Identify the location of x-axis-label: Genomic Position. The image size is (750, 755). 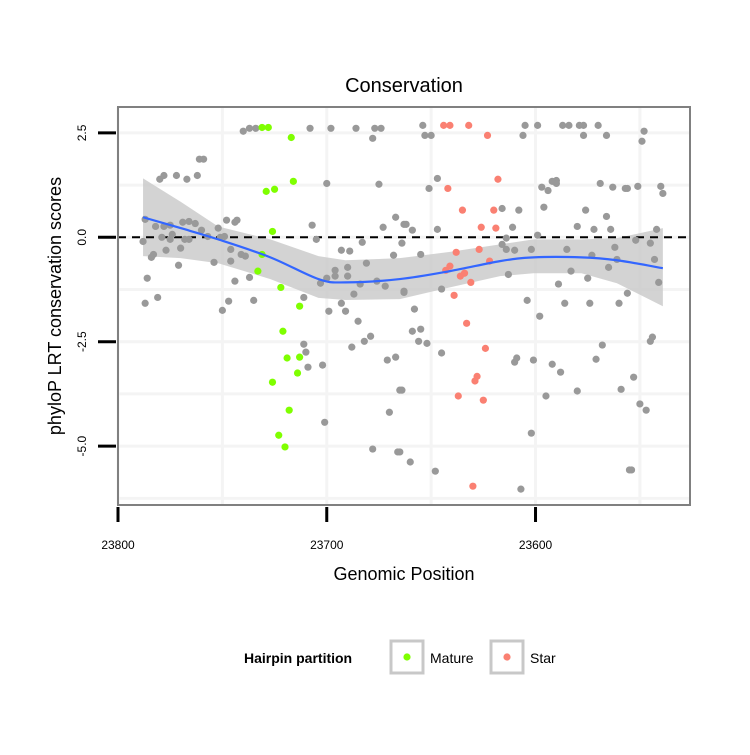
(403, 574).